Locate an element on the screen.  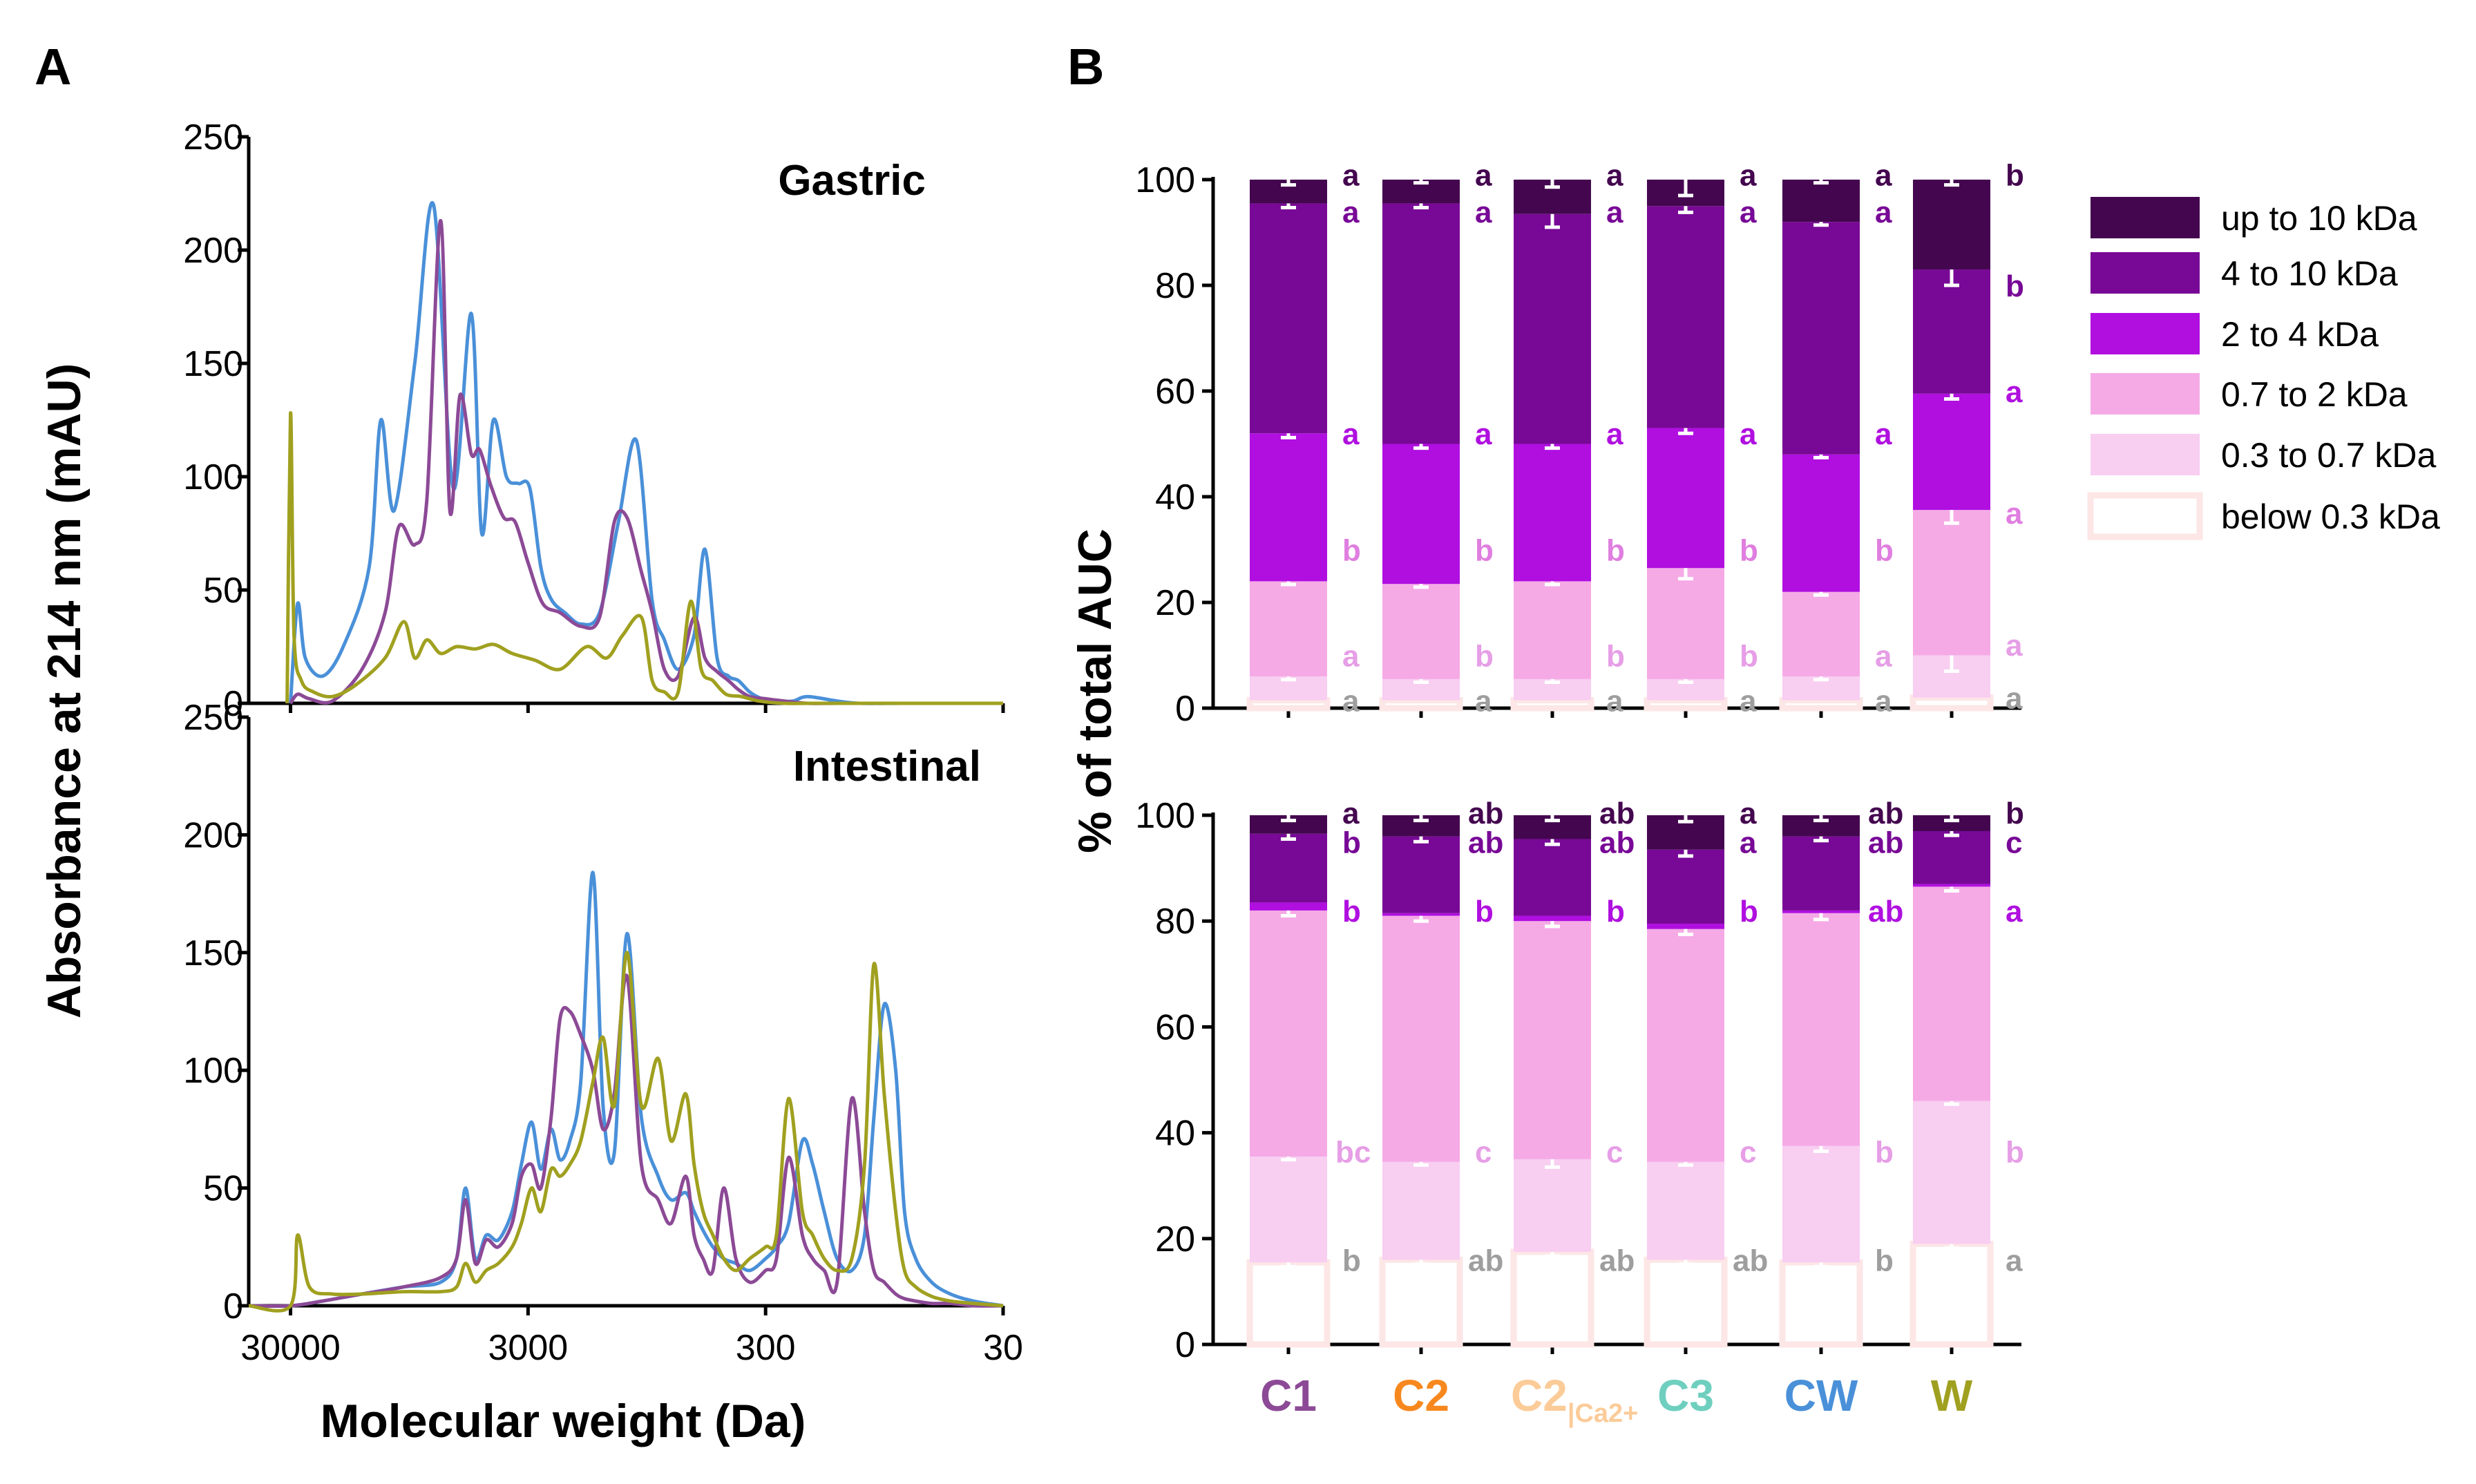
intestinal-bar-sig-cw-1: b is located at coordinates (1884, 1152).